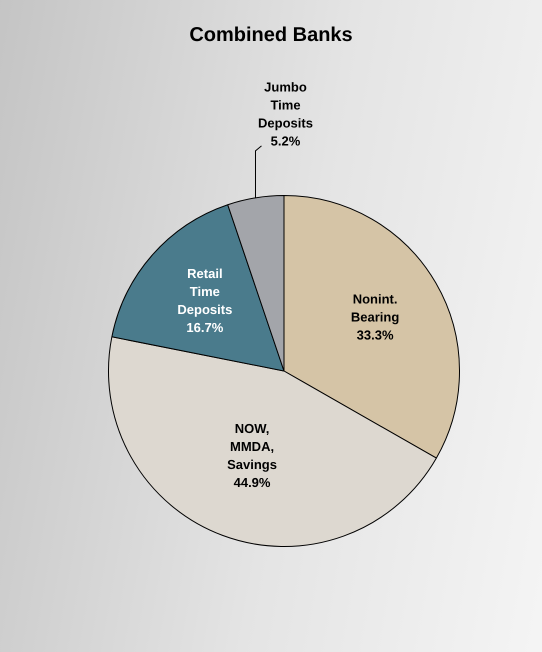  Describe the element at coordinates (205, 328) in the screenshot. I see `data-label: 16.7%` at that location.